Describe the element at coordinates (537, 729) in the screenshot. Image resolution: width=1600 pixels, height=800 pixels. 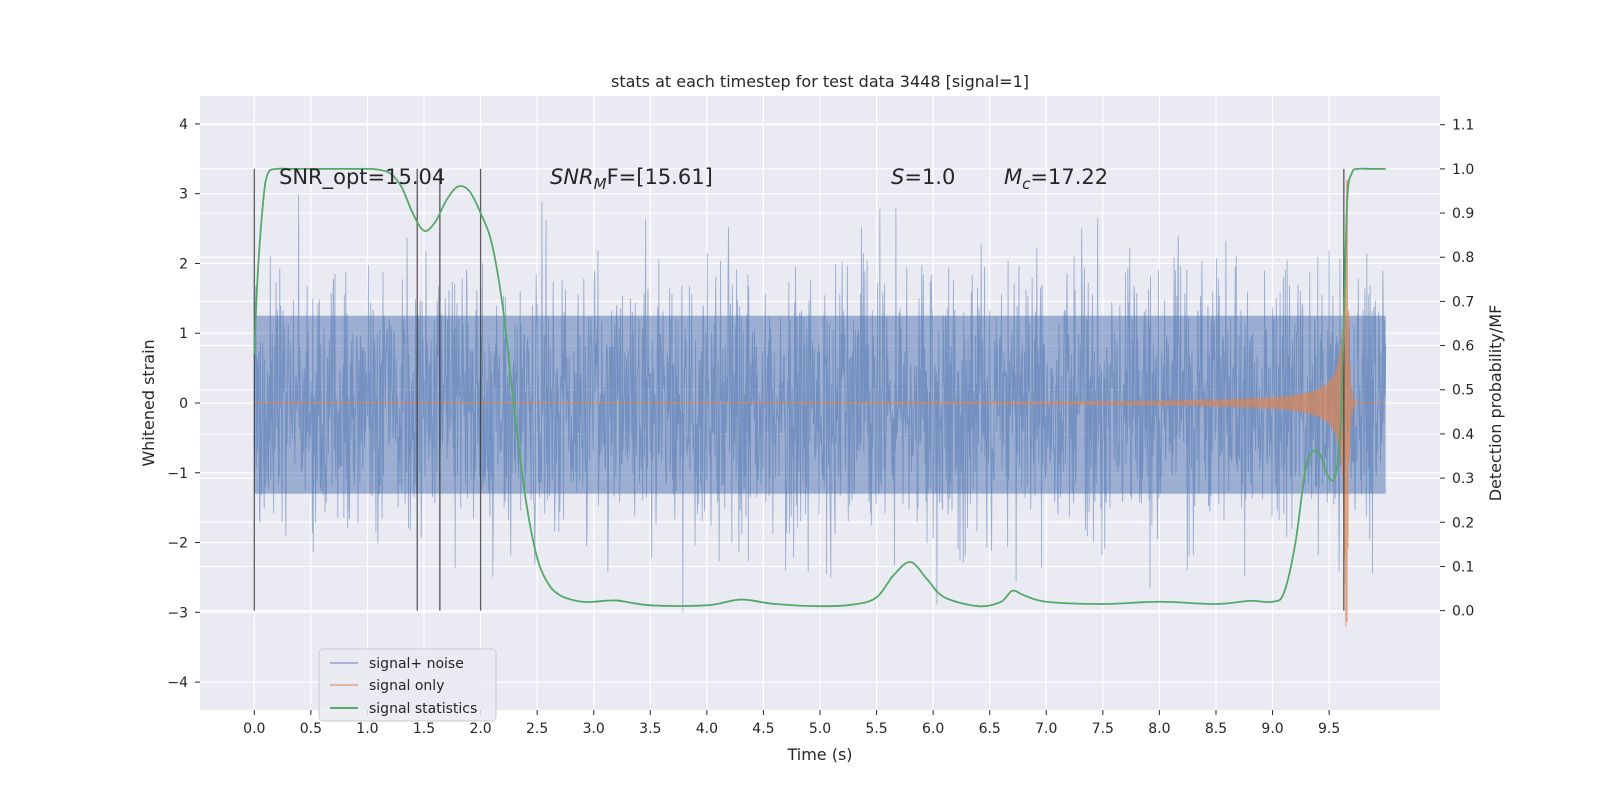
I see `x-tick-label: 2.5` at that location.